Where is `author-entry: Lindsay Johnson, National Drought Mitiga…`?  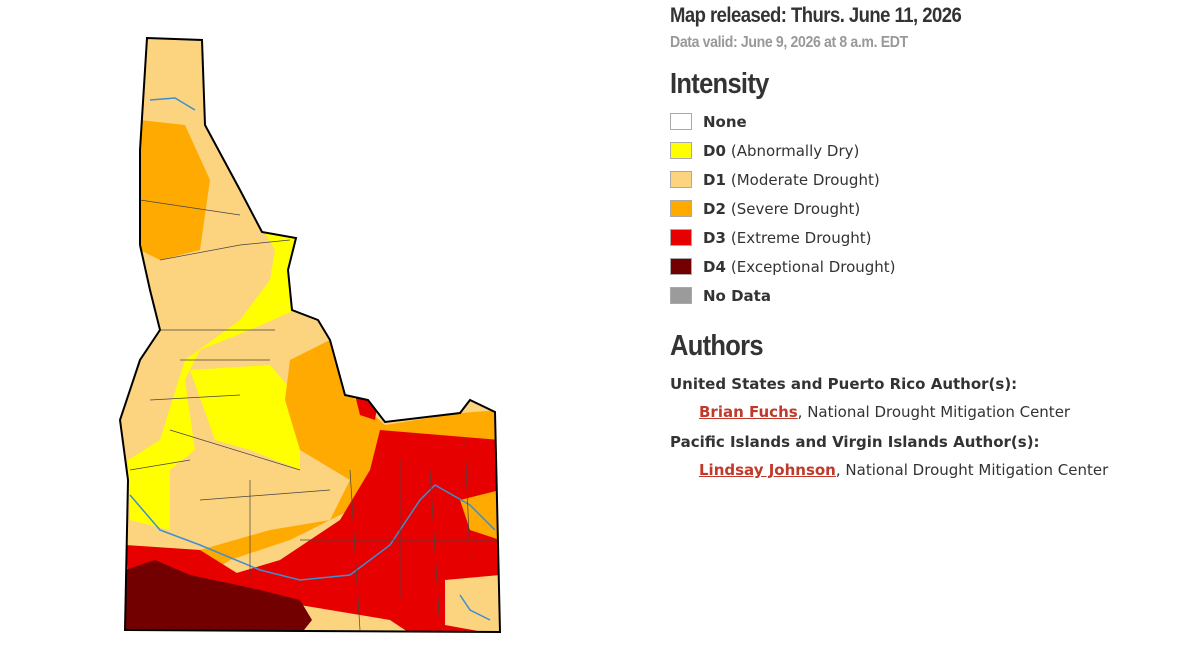 author-entry: Lindsay Johnson, National Drought Mitiga… is located at coordinates (944, 470).